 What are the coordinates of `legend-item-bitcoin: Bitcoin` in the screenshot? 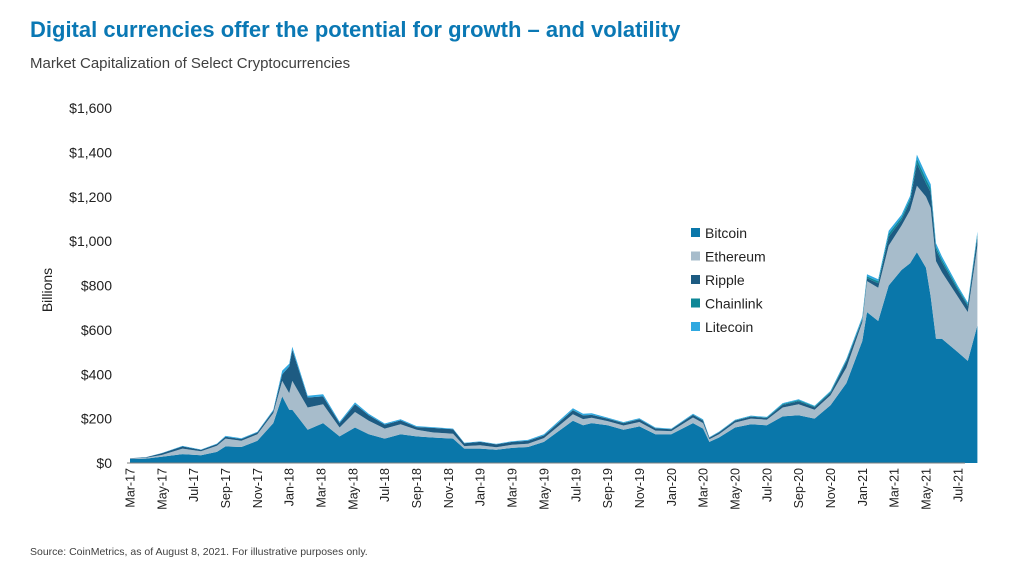 It's located at (719, 233).